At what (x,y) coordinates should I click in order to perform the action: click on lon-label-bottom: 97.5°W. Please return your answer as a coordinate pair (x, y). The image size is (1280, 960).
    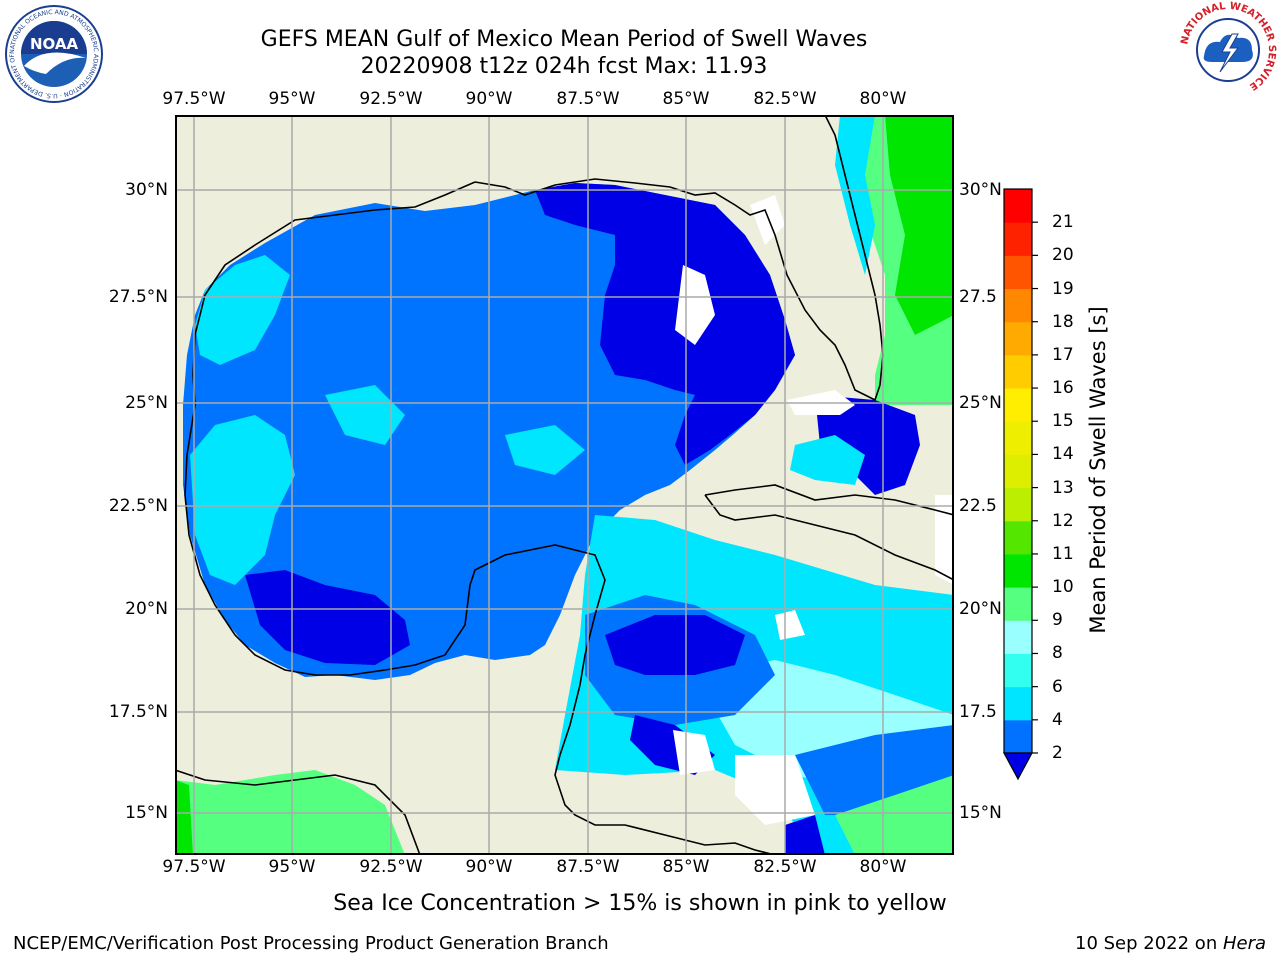
    Looking at the image, I should click on (194, 867).